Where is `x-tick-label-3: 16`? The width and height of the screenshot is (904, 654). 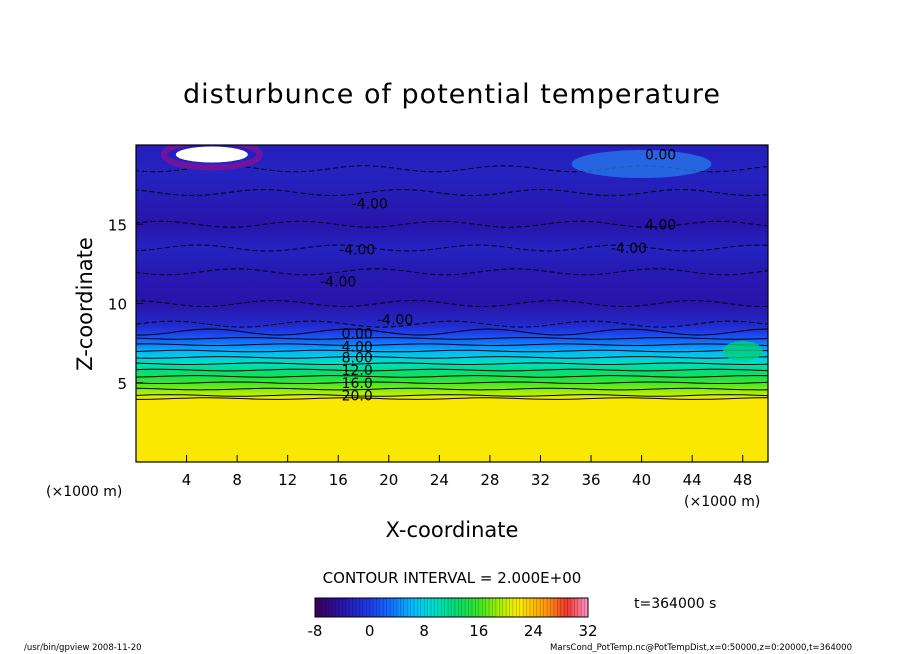 x-tick-label-3: 16 is located at coordinates (338, 480).